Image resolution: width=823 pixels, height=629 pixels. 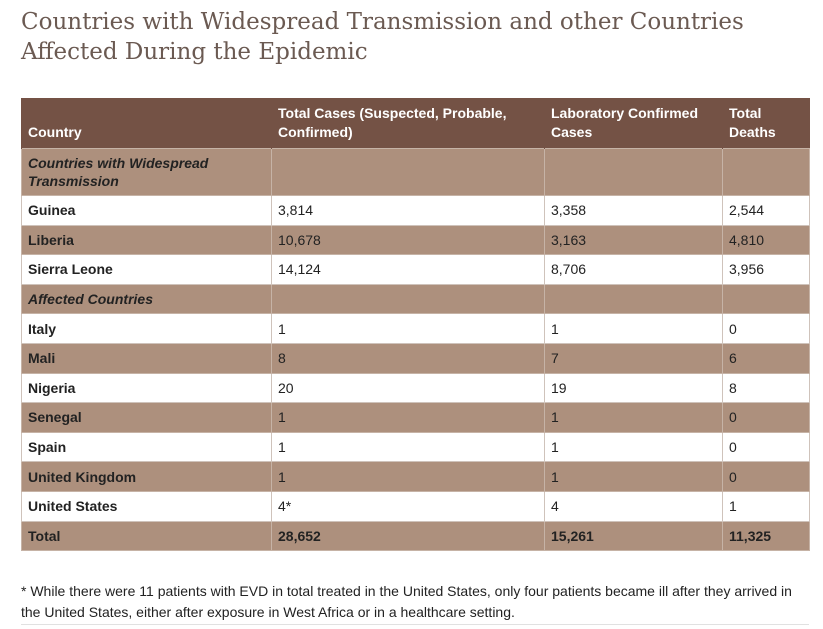 I want to click on table-row: Mali 8 7 6, so click(x=415, y=358).